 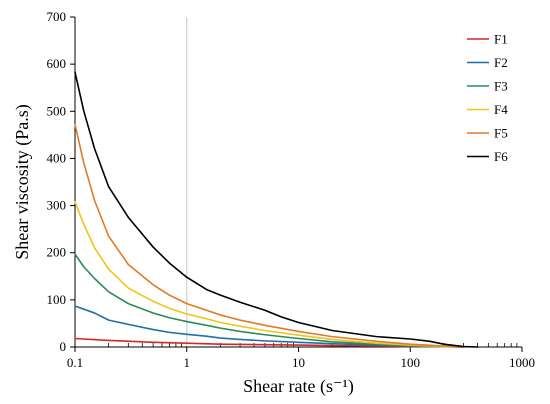 What do you see at coordinates (63, 346) in the screenshot?
I see `y-tick-label: 0` at bounding box center [63, 346].